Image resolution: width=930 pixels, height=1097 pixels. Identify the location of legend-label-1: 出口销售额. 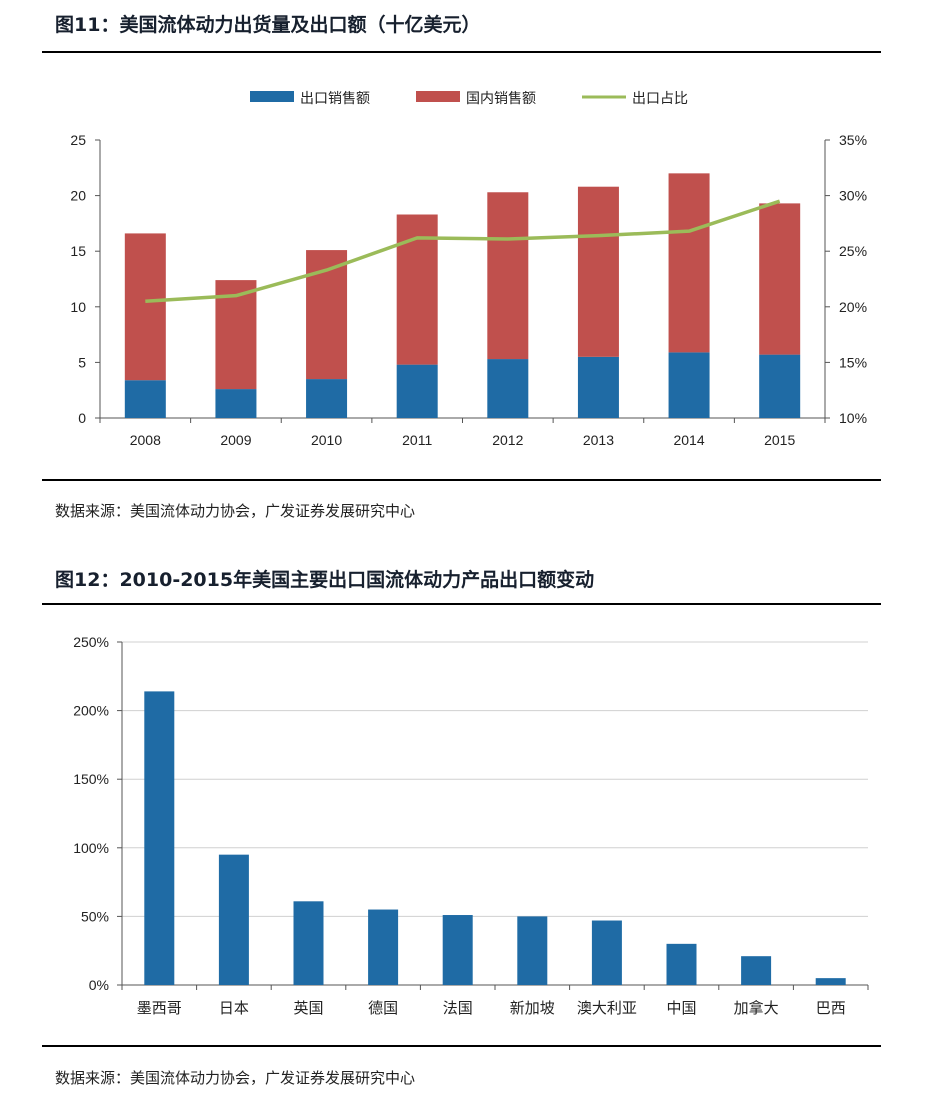
(335, 99).